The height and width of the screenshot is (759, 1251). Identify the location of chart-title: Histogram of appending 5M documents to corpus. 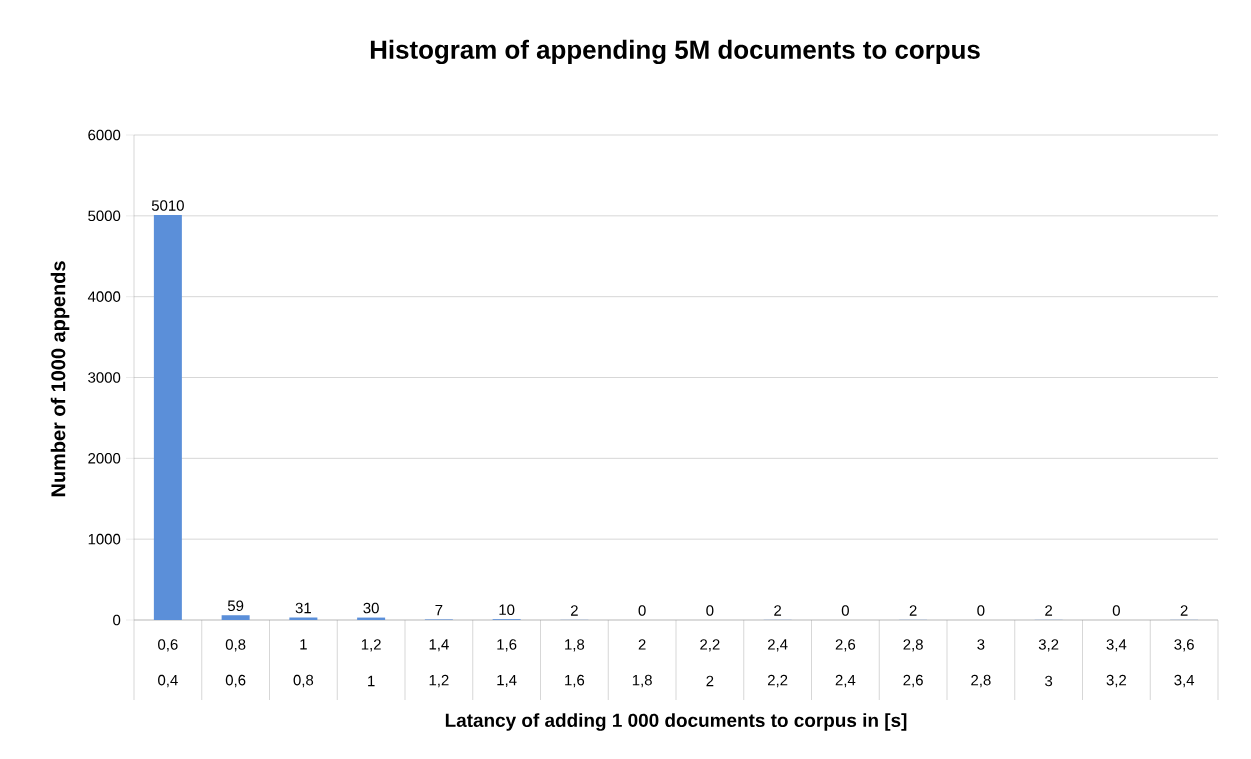
(675, 52).